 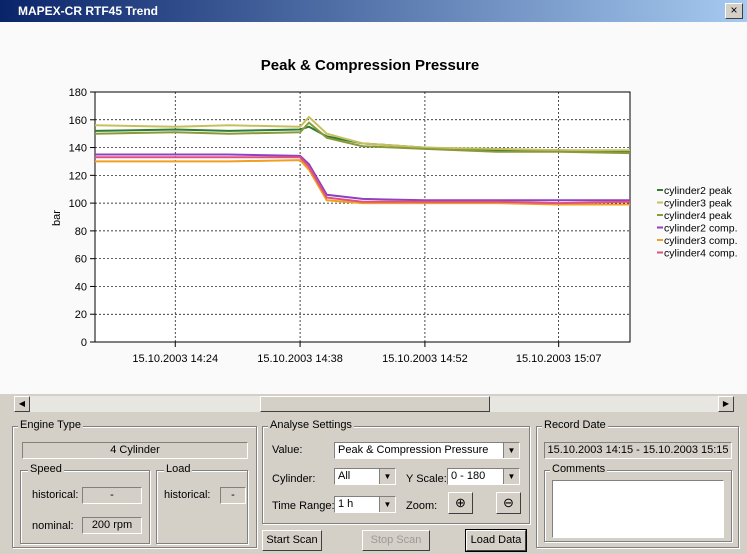 I want to click on speed-nominal-field: 200 rpm, so click(x=112, y=525).